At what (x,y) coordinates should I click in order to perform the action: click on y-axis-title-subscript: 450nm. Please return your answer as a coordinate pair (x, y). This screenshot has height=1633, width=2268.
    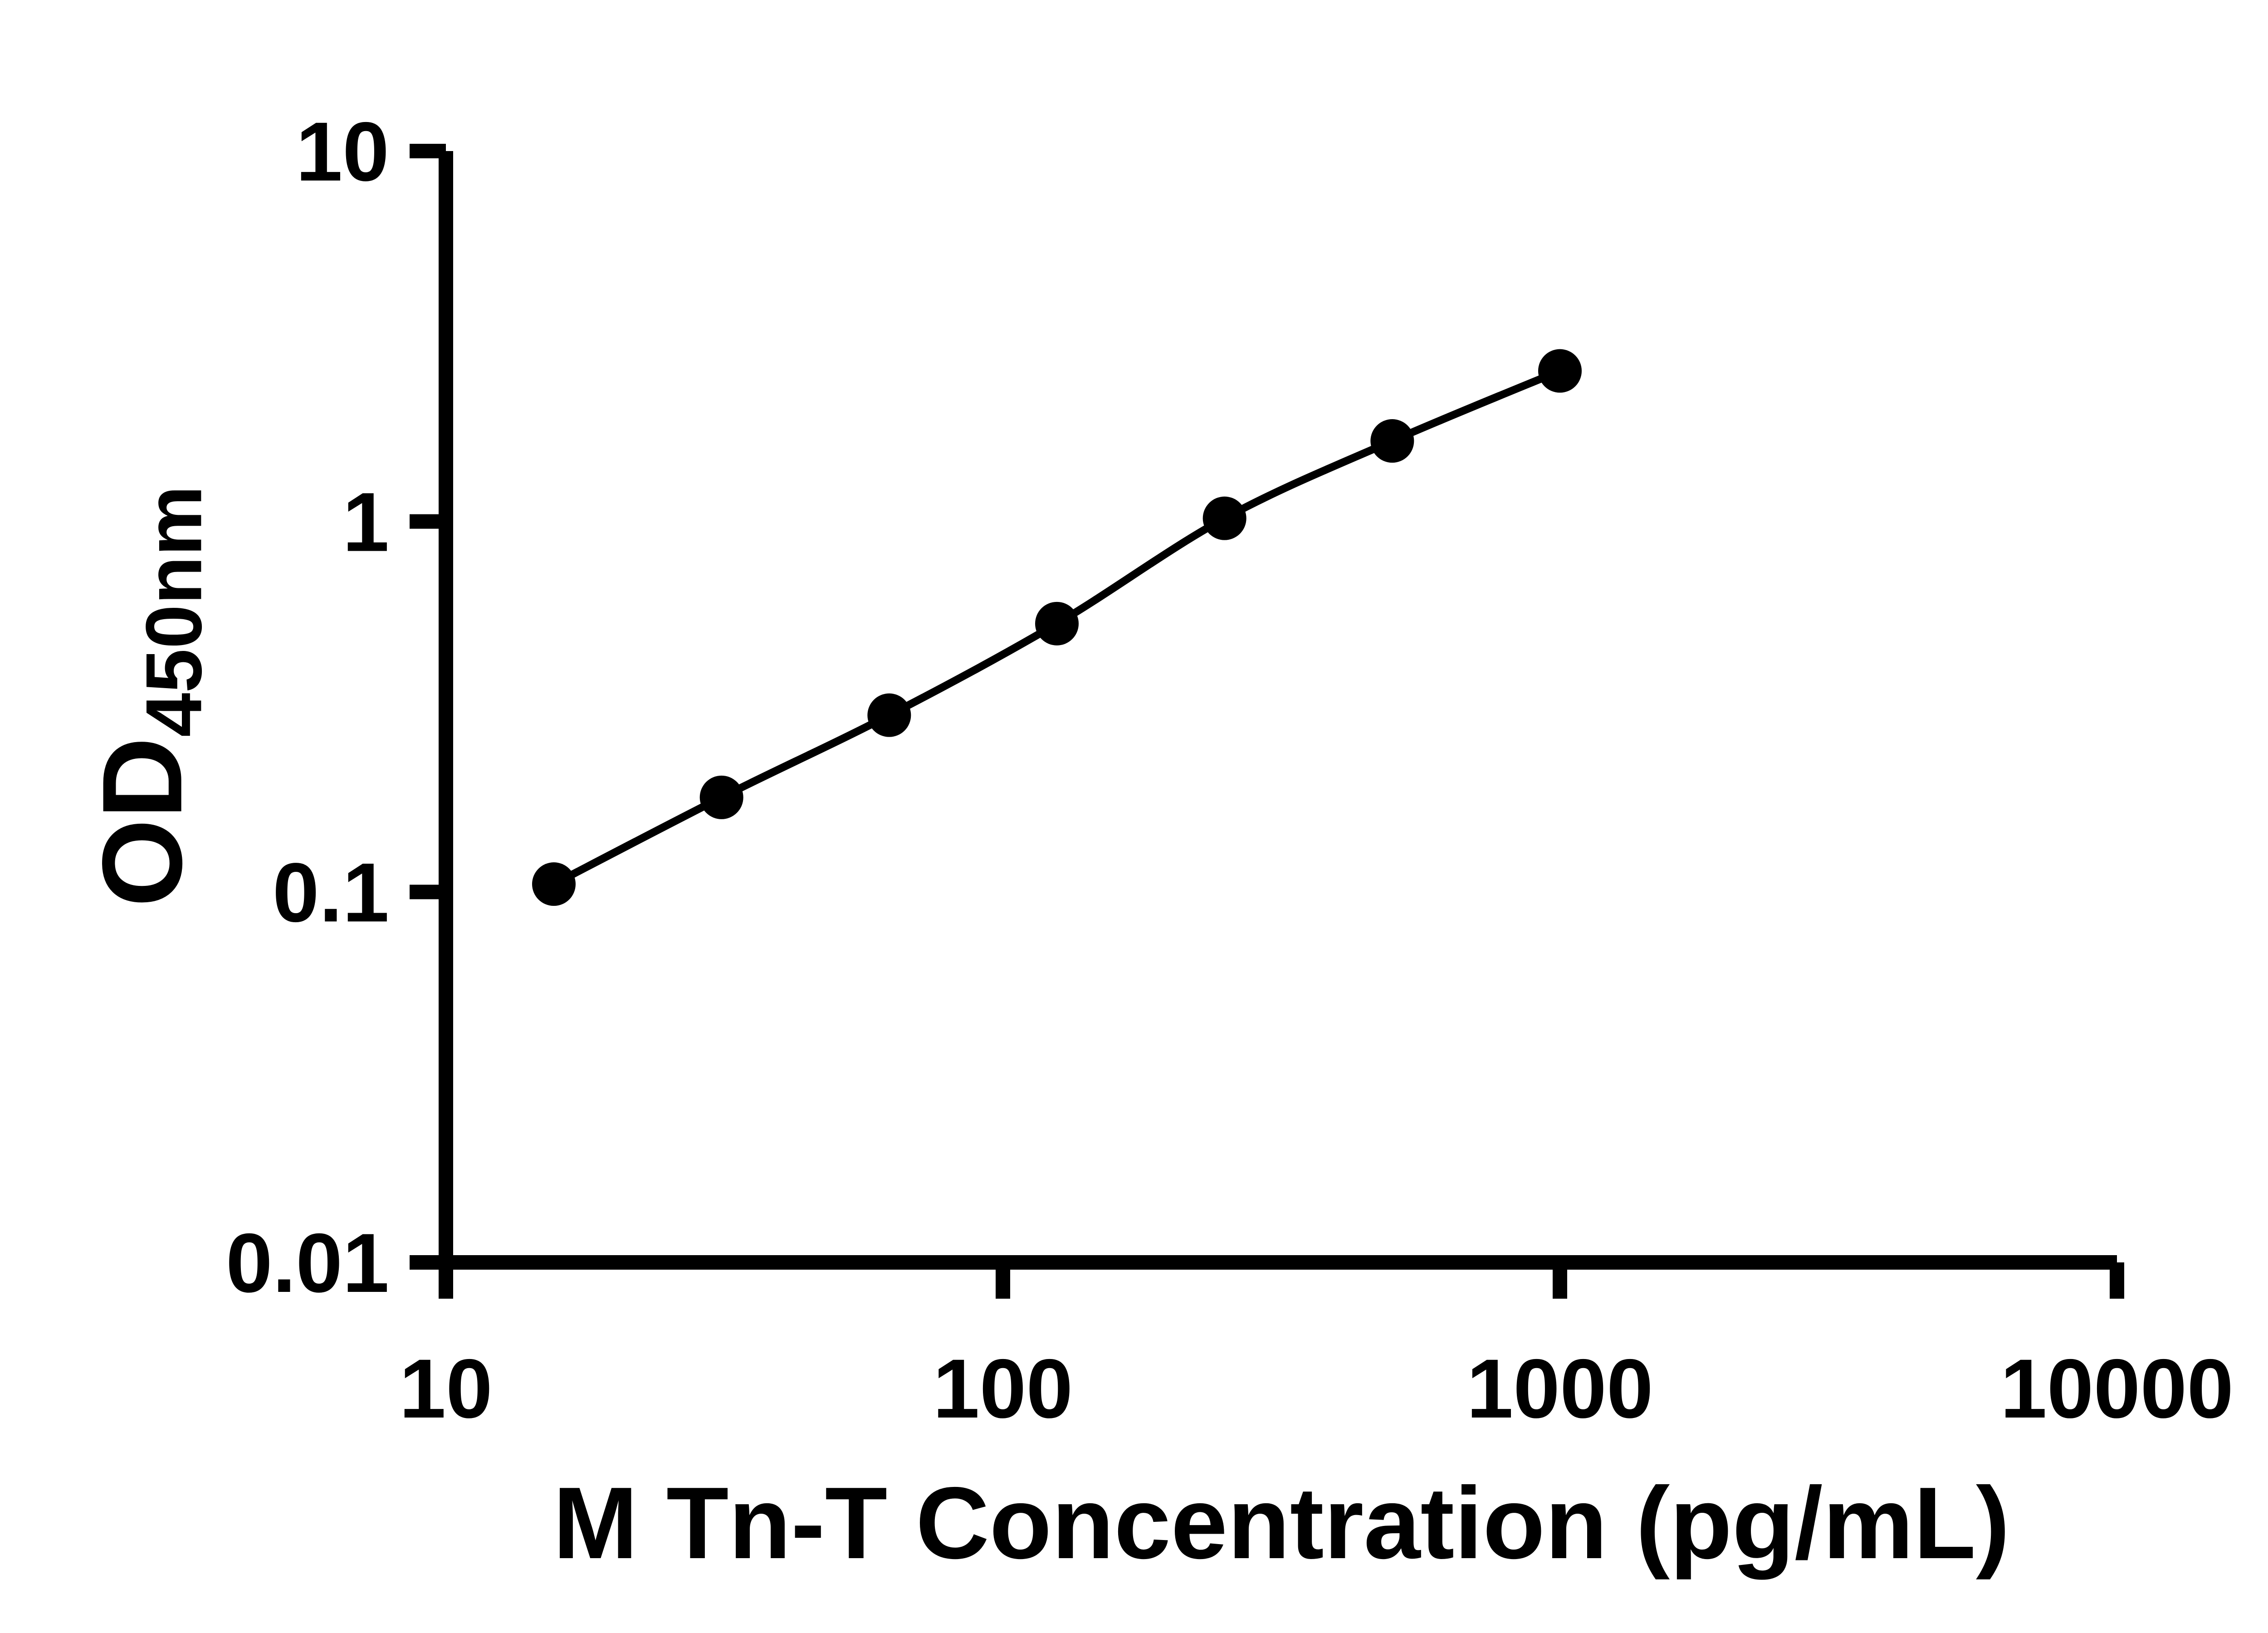
    Looking at the image, I should click on (175, 611).